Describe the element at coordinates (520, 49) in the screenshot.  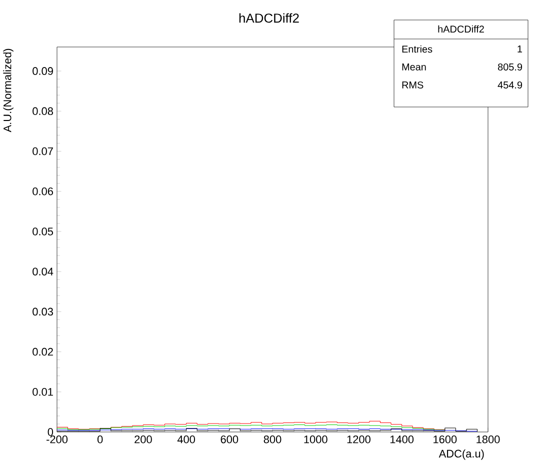
I see `text: 1` at that location.